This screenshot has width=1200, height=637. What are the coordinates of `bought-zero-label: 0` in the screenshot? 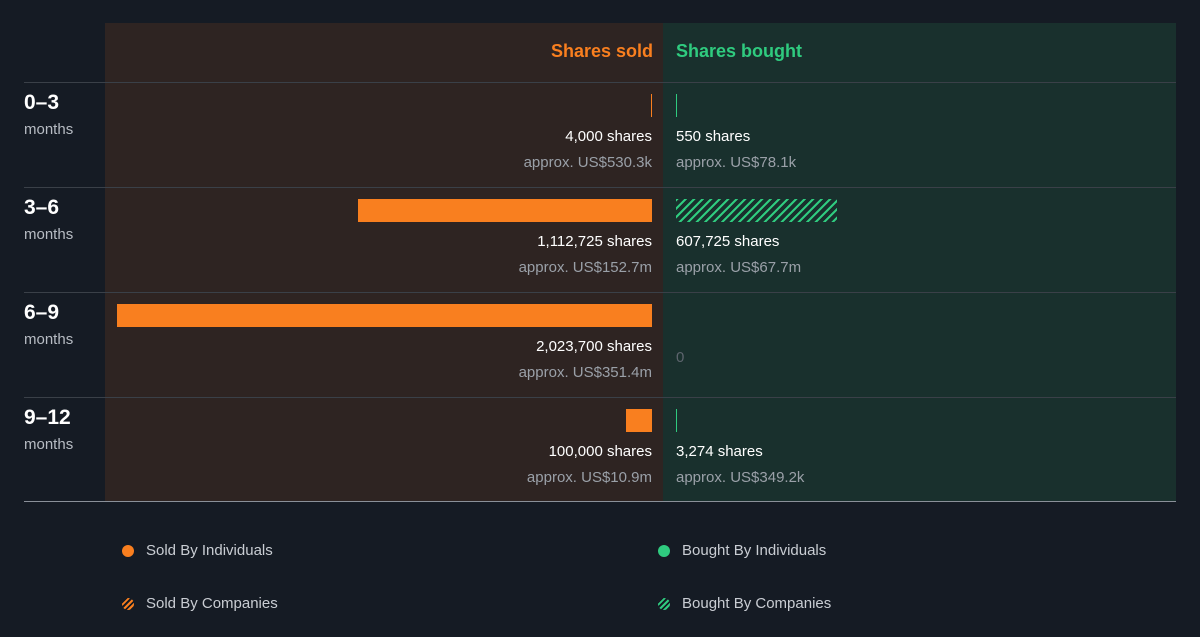 It's located at (680, 357).